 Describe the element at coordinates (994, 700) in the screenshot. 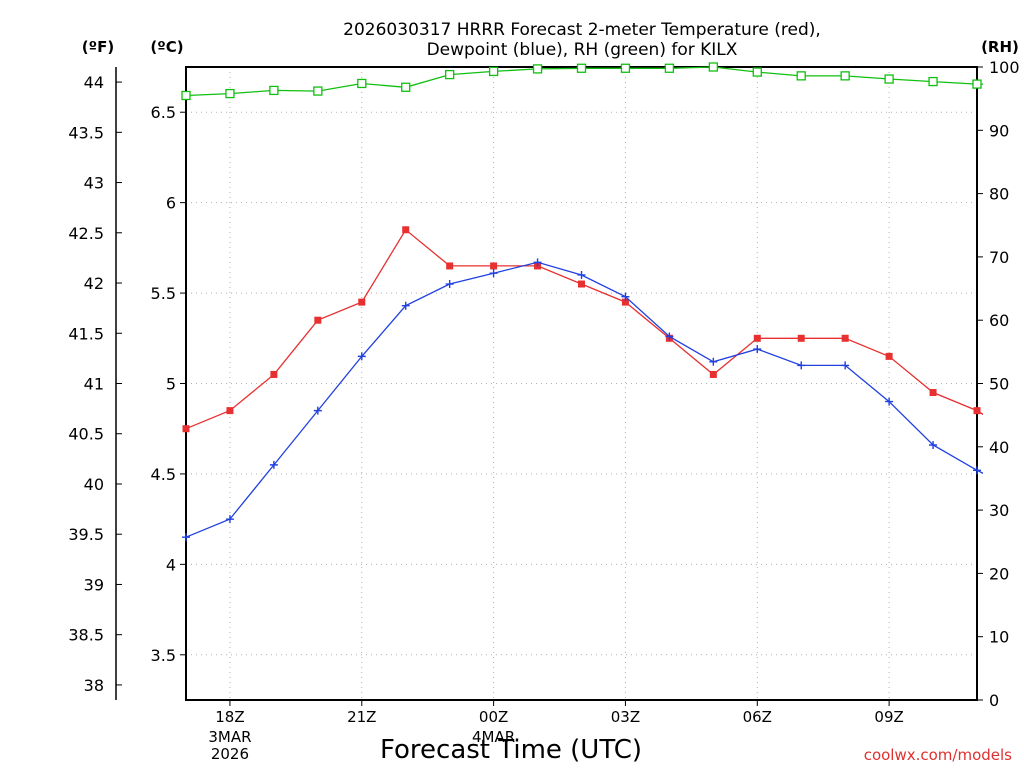

I see `rh-tick-label: 0` at that location.